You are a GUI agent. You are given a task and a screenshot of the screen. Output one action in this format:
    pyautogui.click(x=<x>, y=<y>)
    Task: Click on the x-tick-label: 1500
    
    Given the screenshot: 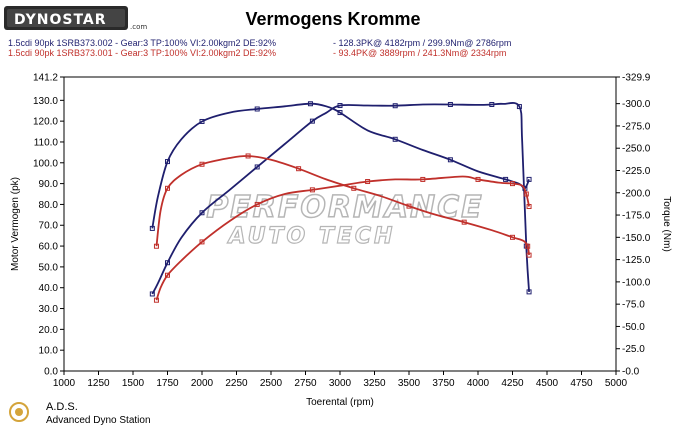 What is the action you would take?
    pyautogui.click(x=133, y=383)
    